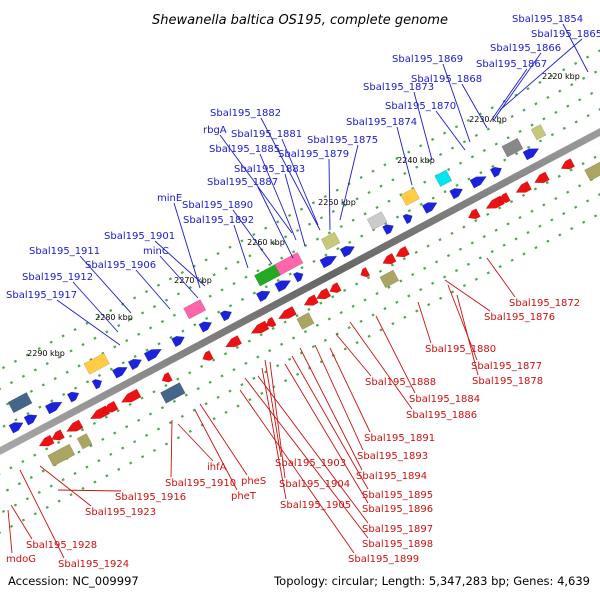  Describe the element at coordinates (525, 48) in the screenshot. I see `gene-label: Sbal195_1866` at that location.